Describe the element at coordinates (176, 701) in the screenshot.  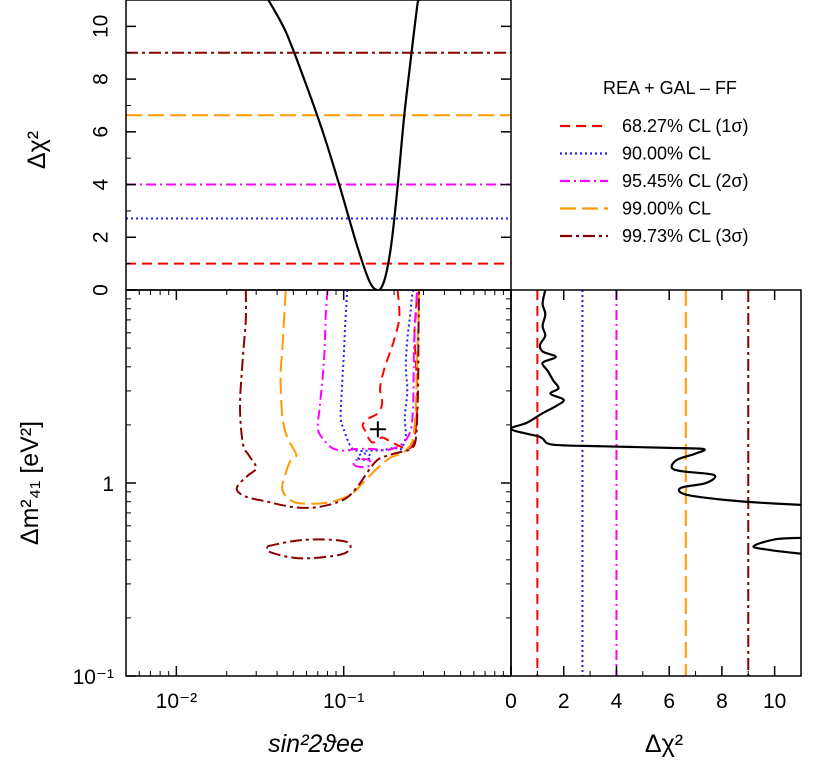
I see `main-xtick-label: 10⁻²` at that location.